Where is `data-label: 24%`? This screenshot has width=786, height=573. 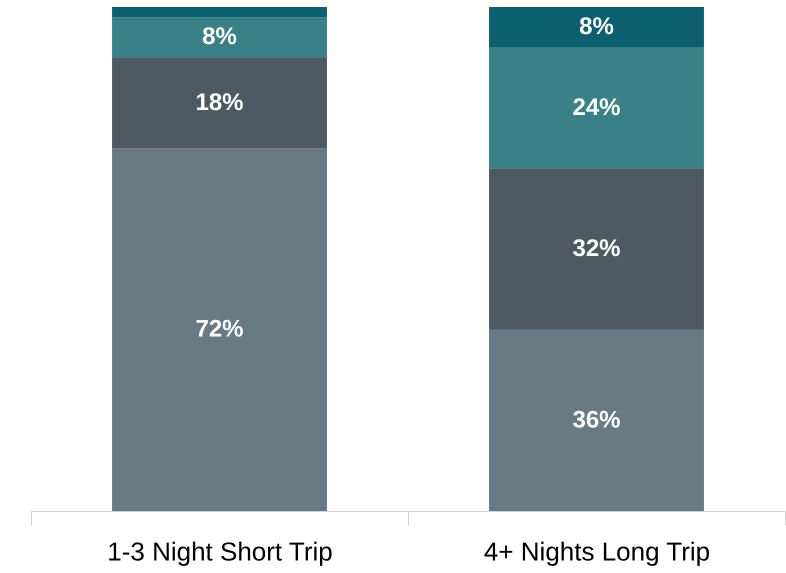
data-label: 24% is located at coordinates (596, 107).